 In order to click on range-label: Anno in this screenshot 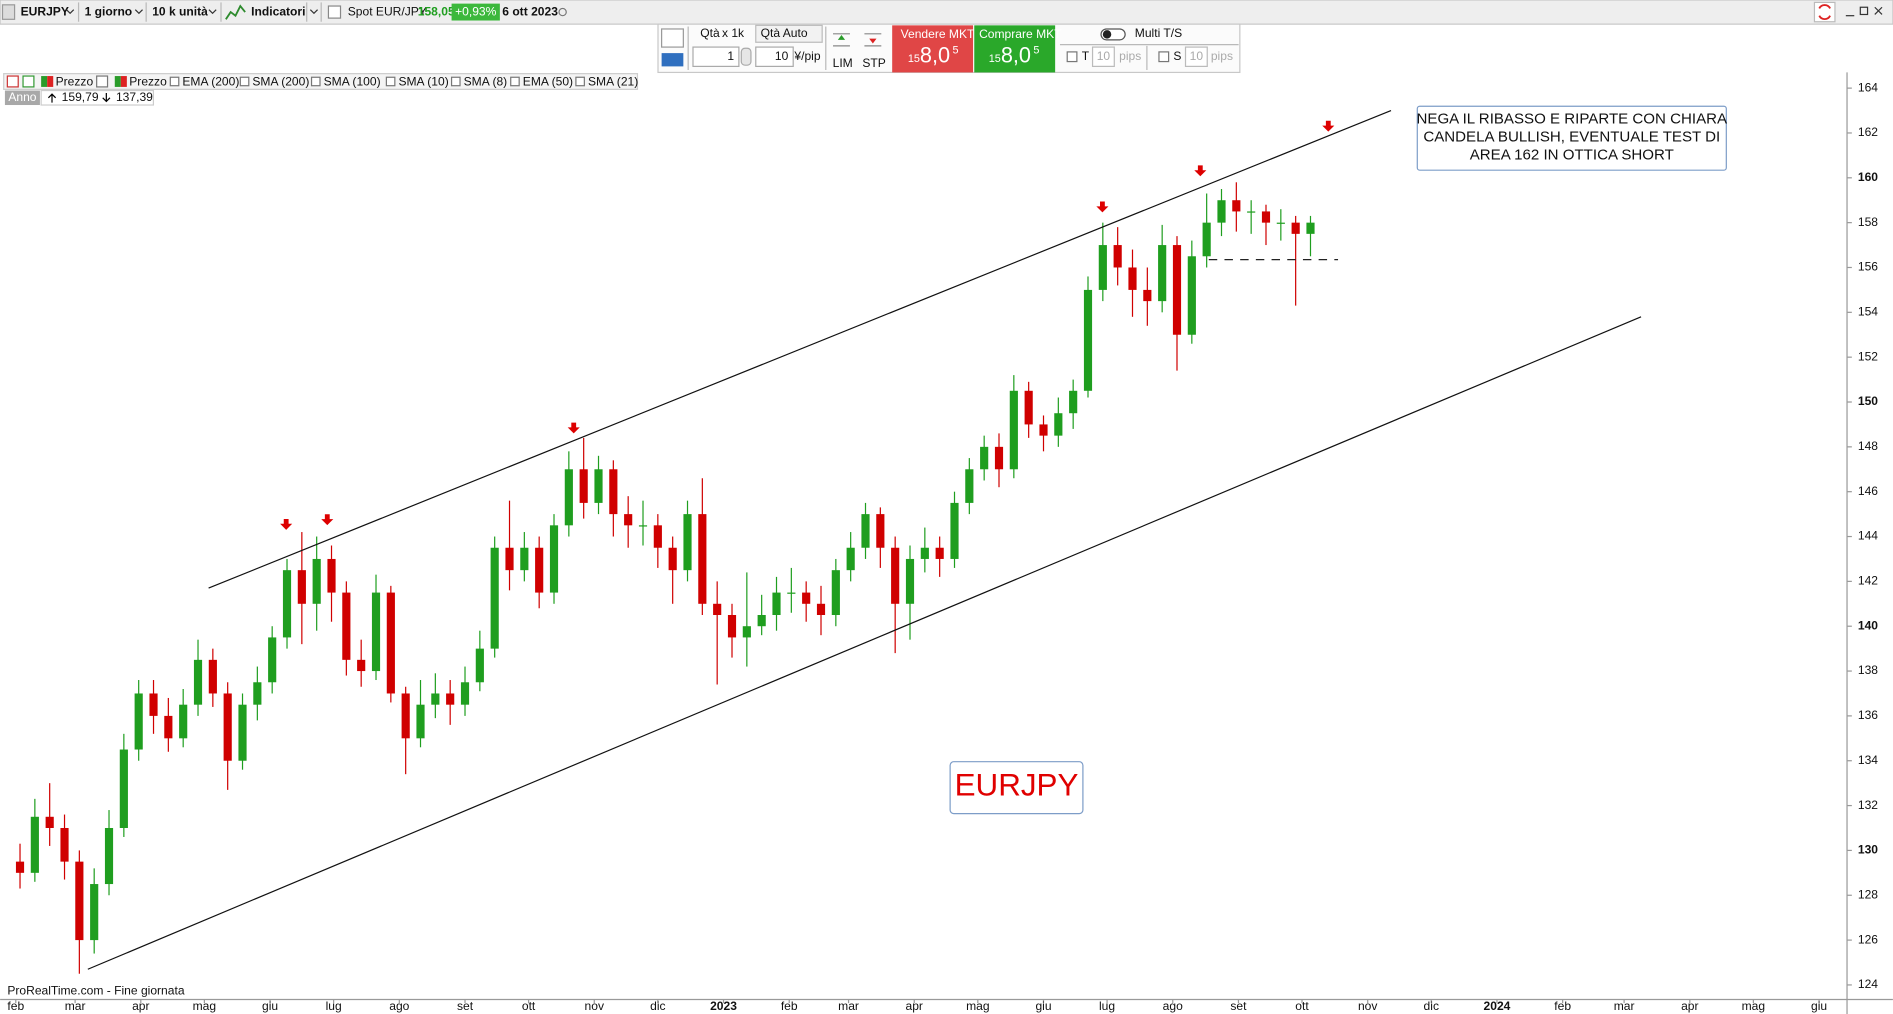, I will do `click(22, 97)`.